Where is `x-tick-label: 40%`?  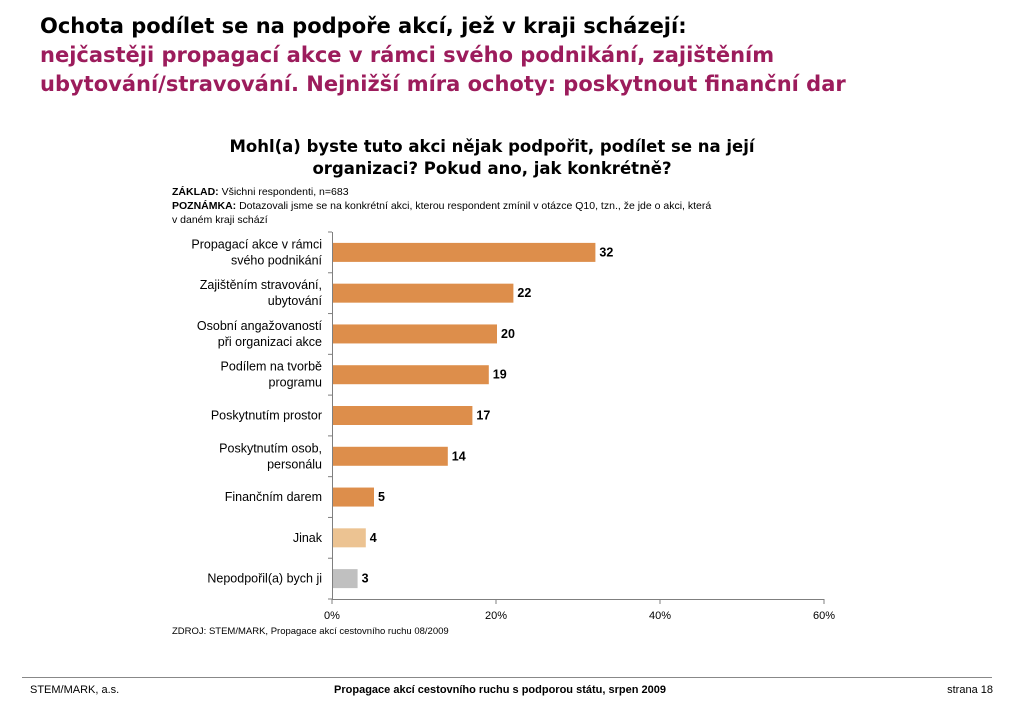
x-tick-label: 40% is located at coordinates (660, 616).